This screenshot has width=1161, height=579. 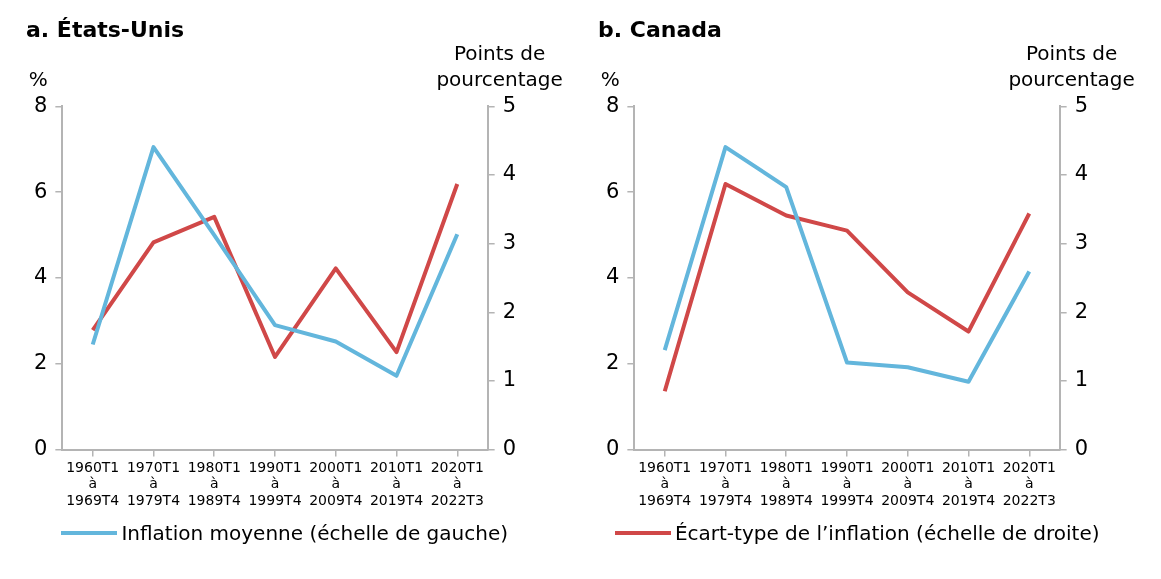 What do you see at coordinates (660, 29) in the screenshot?
I see `chart-title: b. Canada` at bounding box center [660, 29].